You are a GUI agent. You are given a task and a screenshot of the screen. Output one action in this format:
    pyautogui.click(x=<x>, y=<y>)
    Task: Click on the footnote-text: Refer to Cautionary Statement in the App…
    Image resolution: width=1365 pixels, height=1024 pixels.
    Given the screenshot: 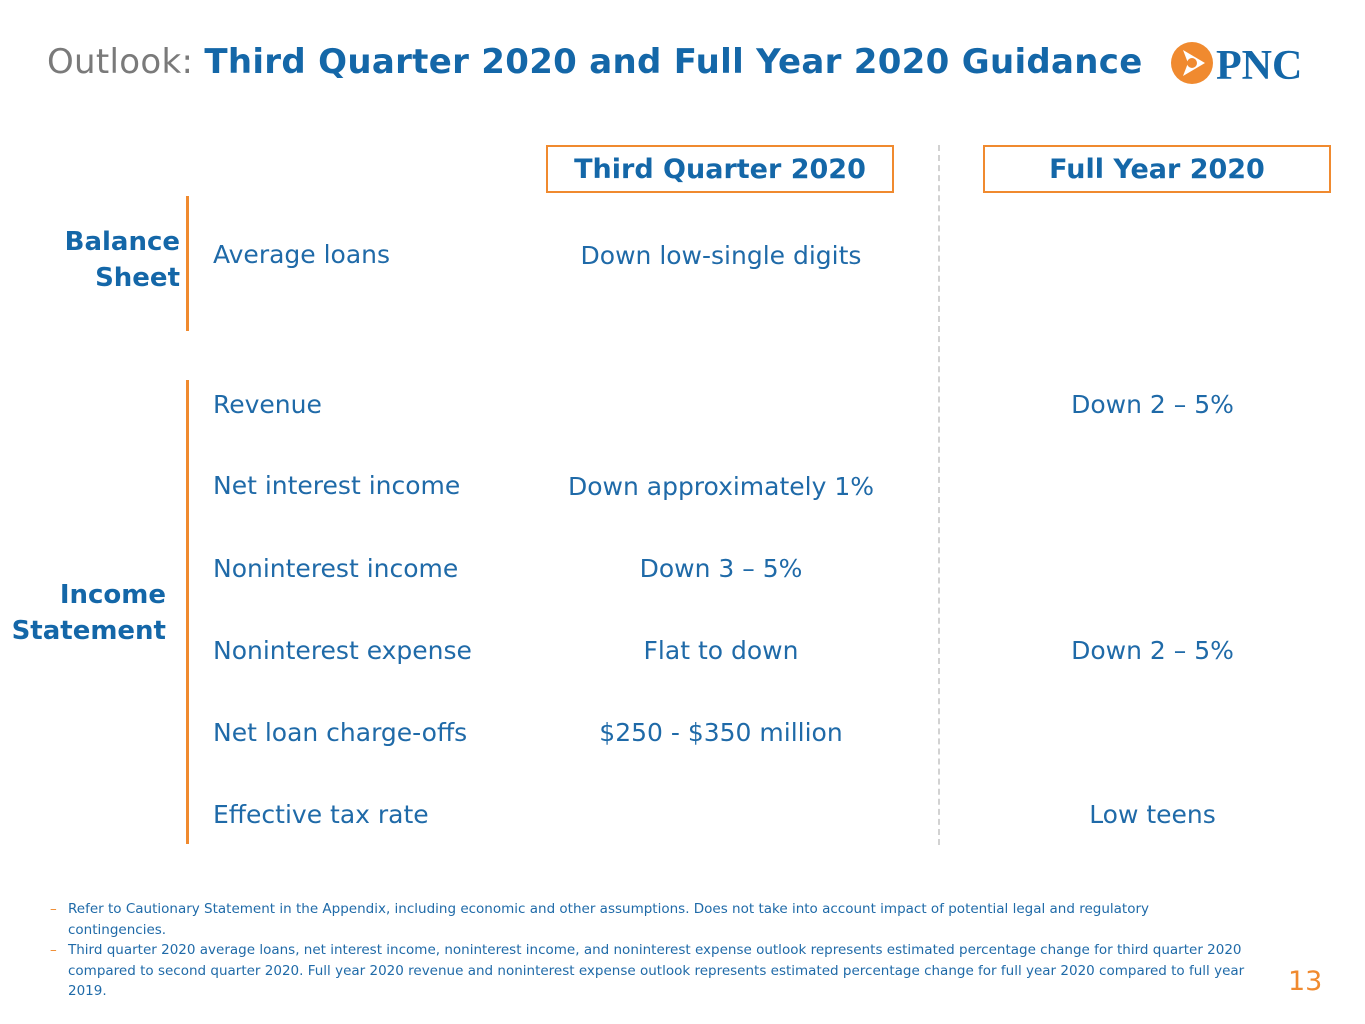 What is the action you would take?
    pyautogui.click(x=609, y=919)
    